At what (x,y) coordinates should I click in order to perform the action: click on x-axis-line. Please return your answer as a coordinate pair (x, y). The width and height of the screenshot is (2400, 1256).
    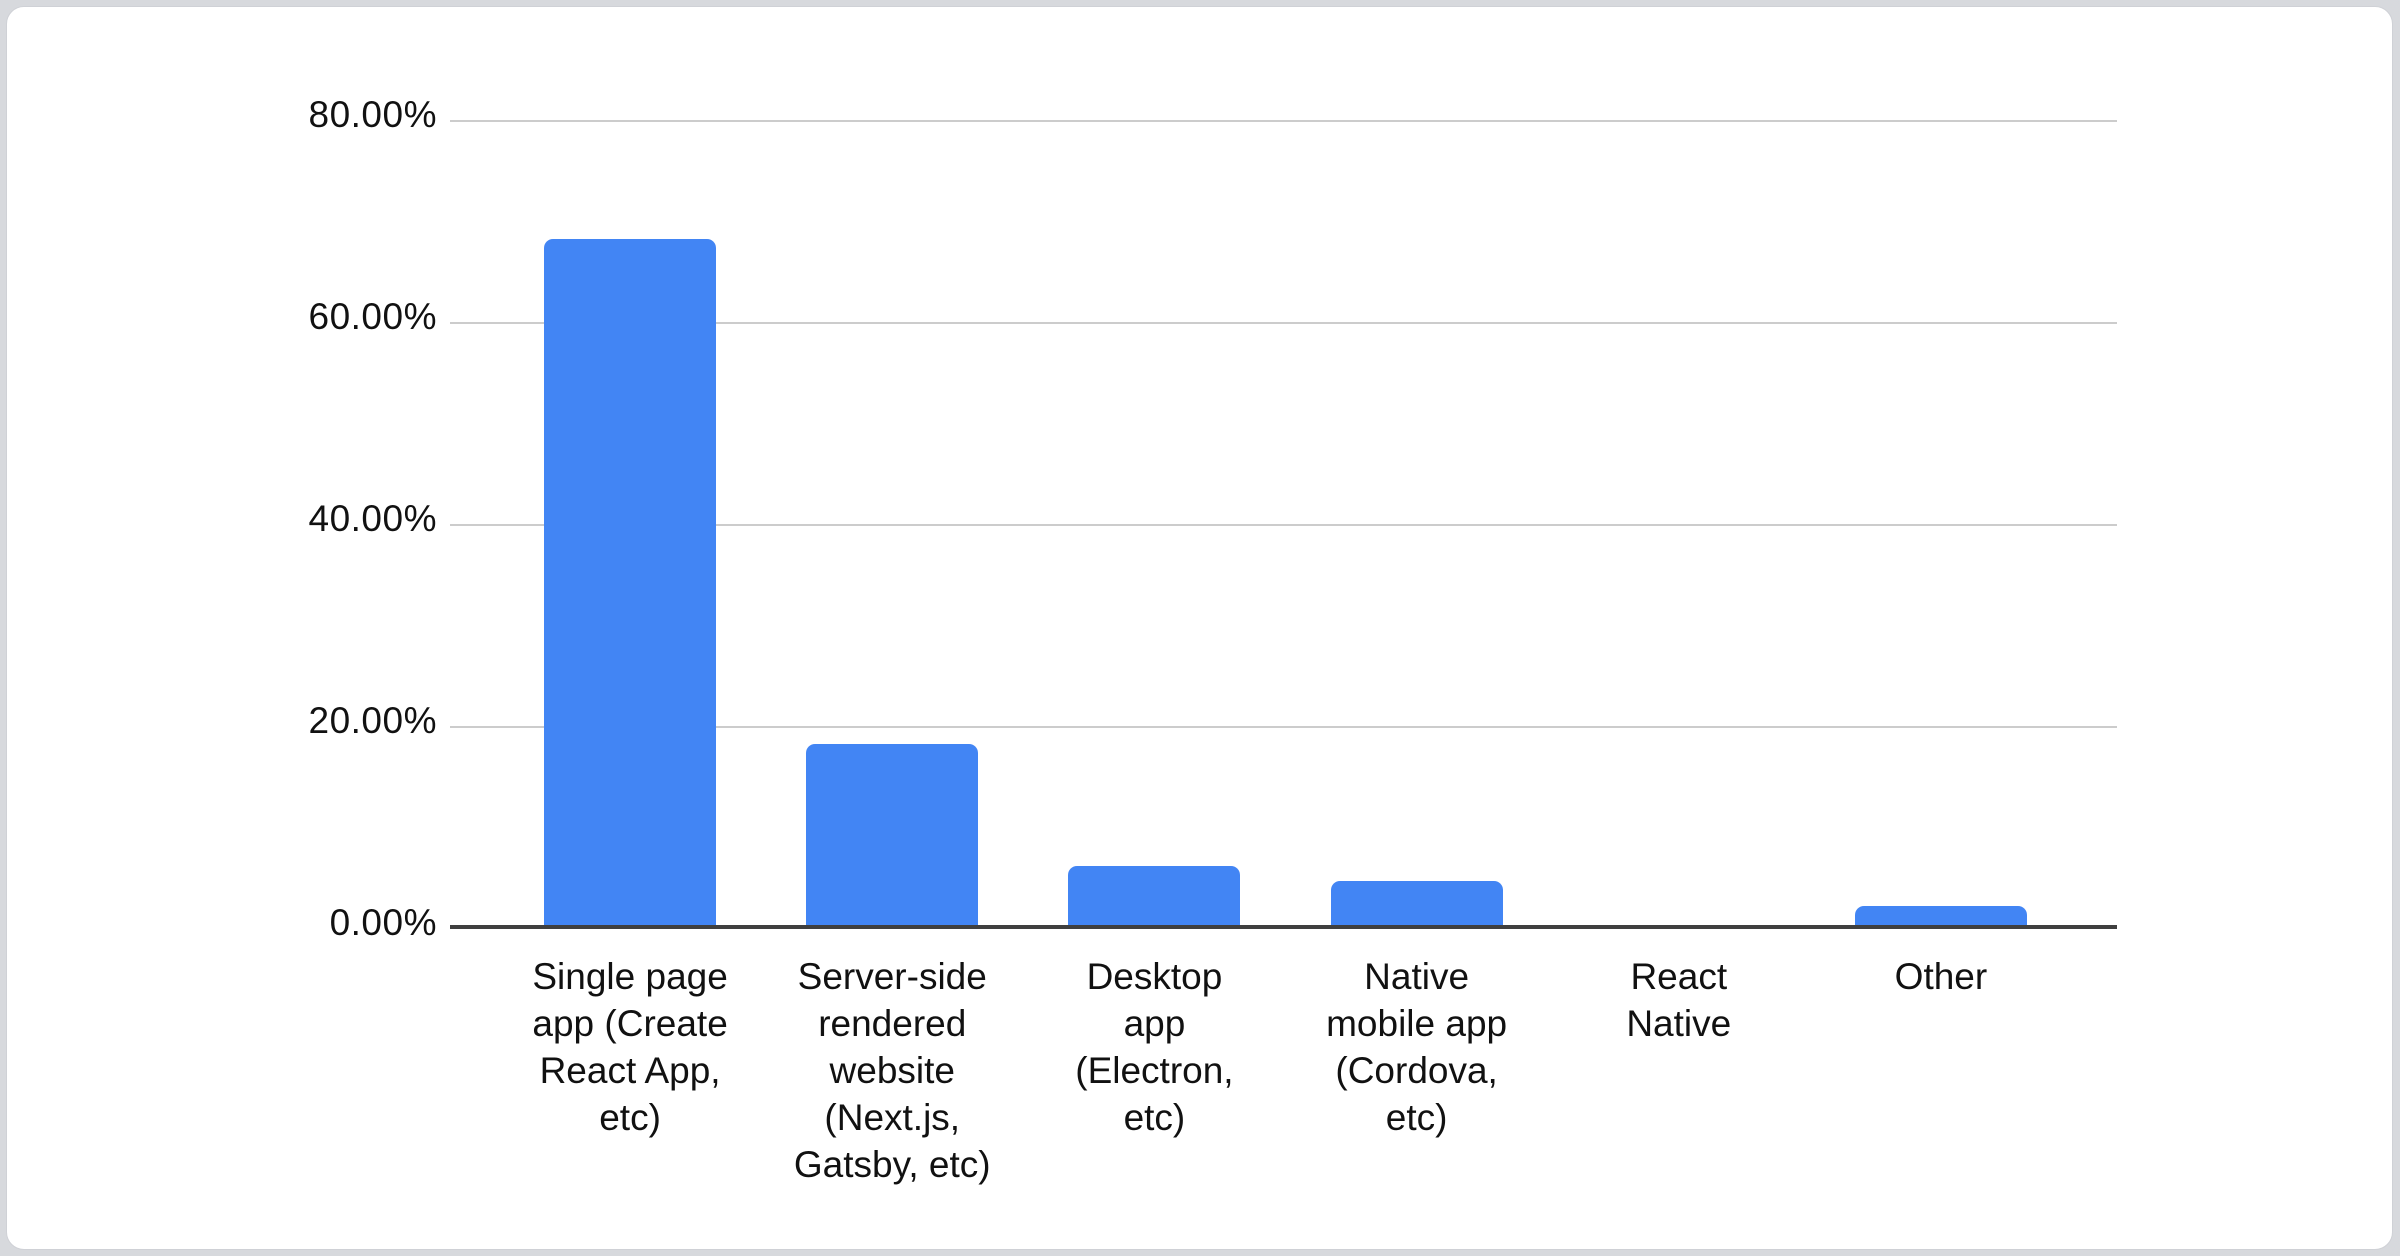
    Looking at the image, I should click on (1283, 927).